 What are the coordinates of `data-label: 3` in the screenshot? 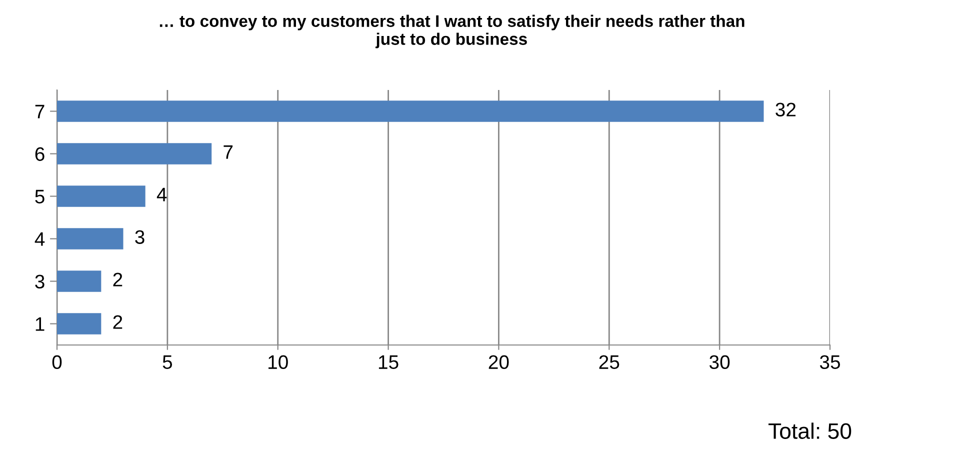 It's located at (139, 237).